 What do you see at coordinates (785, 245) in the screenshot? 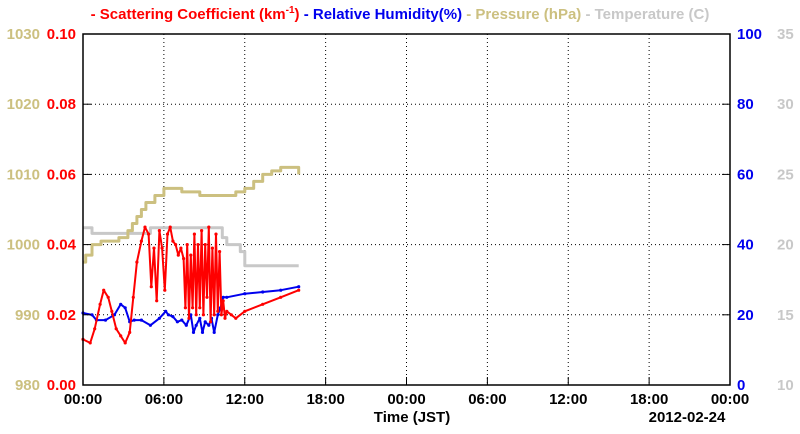
I see `temperature-axis-tick-label: 20` at bounding box center [785, 245].